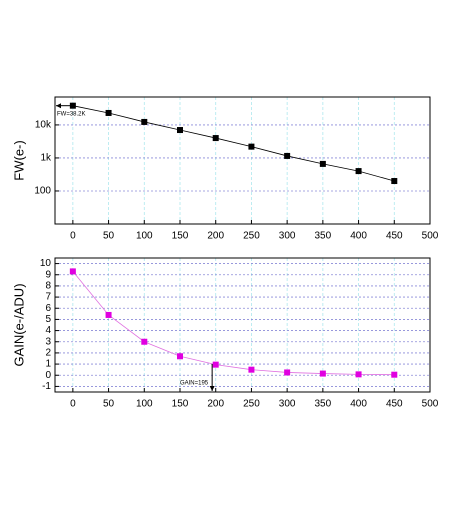  What do you see at coordinates (48, 375) in the screenshot?
I see `y-tick-label: 0` at bounding box center [48, 375].